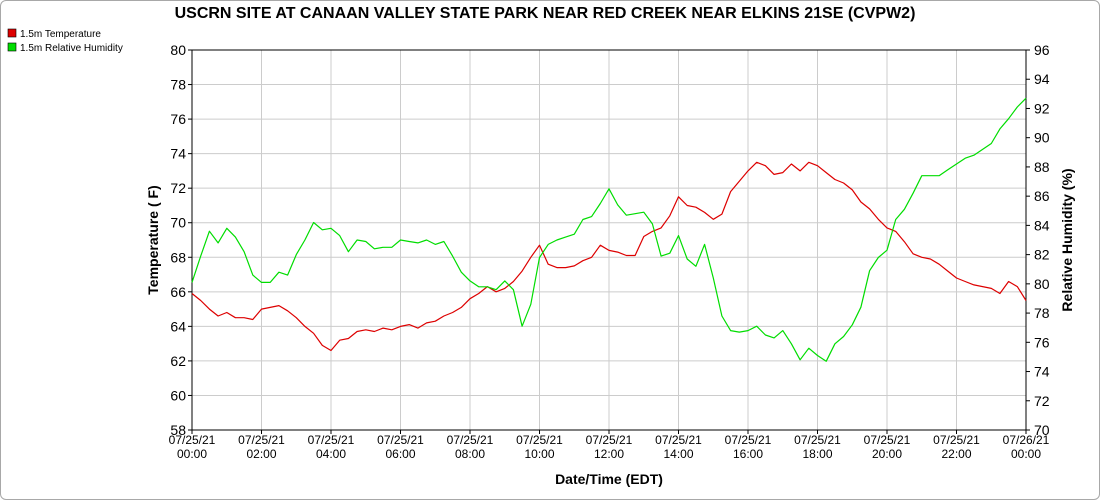  Describe the element at coordinates (1042, 196) in the screenshot. I see `y2-tick-label: 86` at that location.